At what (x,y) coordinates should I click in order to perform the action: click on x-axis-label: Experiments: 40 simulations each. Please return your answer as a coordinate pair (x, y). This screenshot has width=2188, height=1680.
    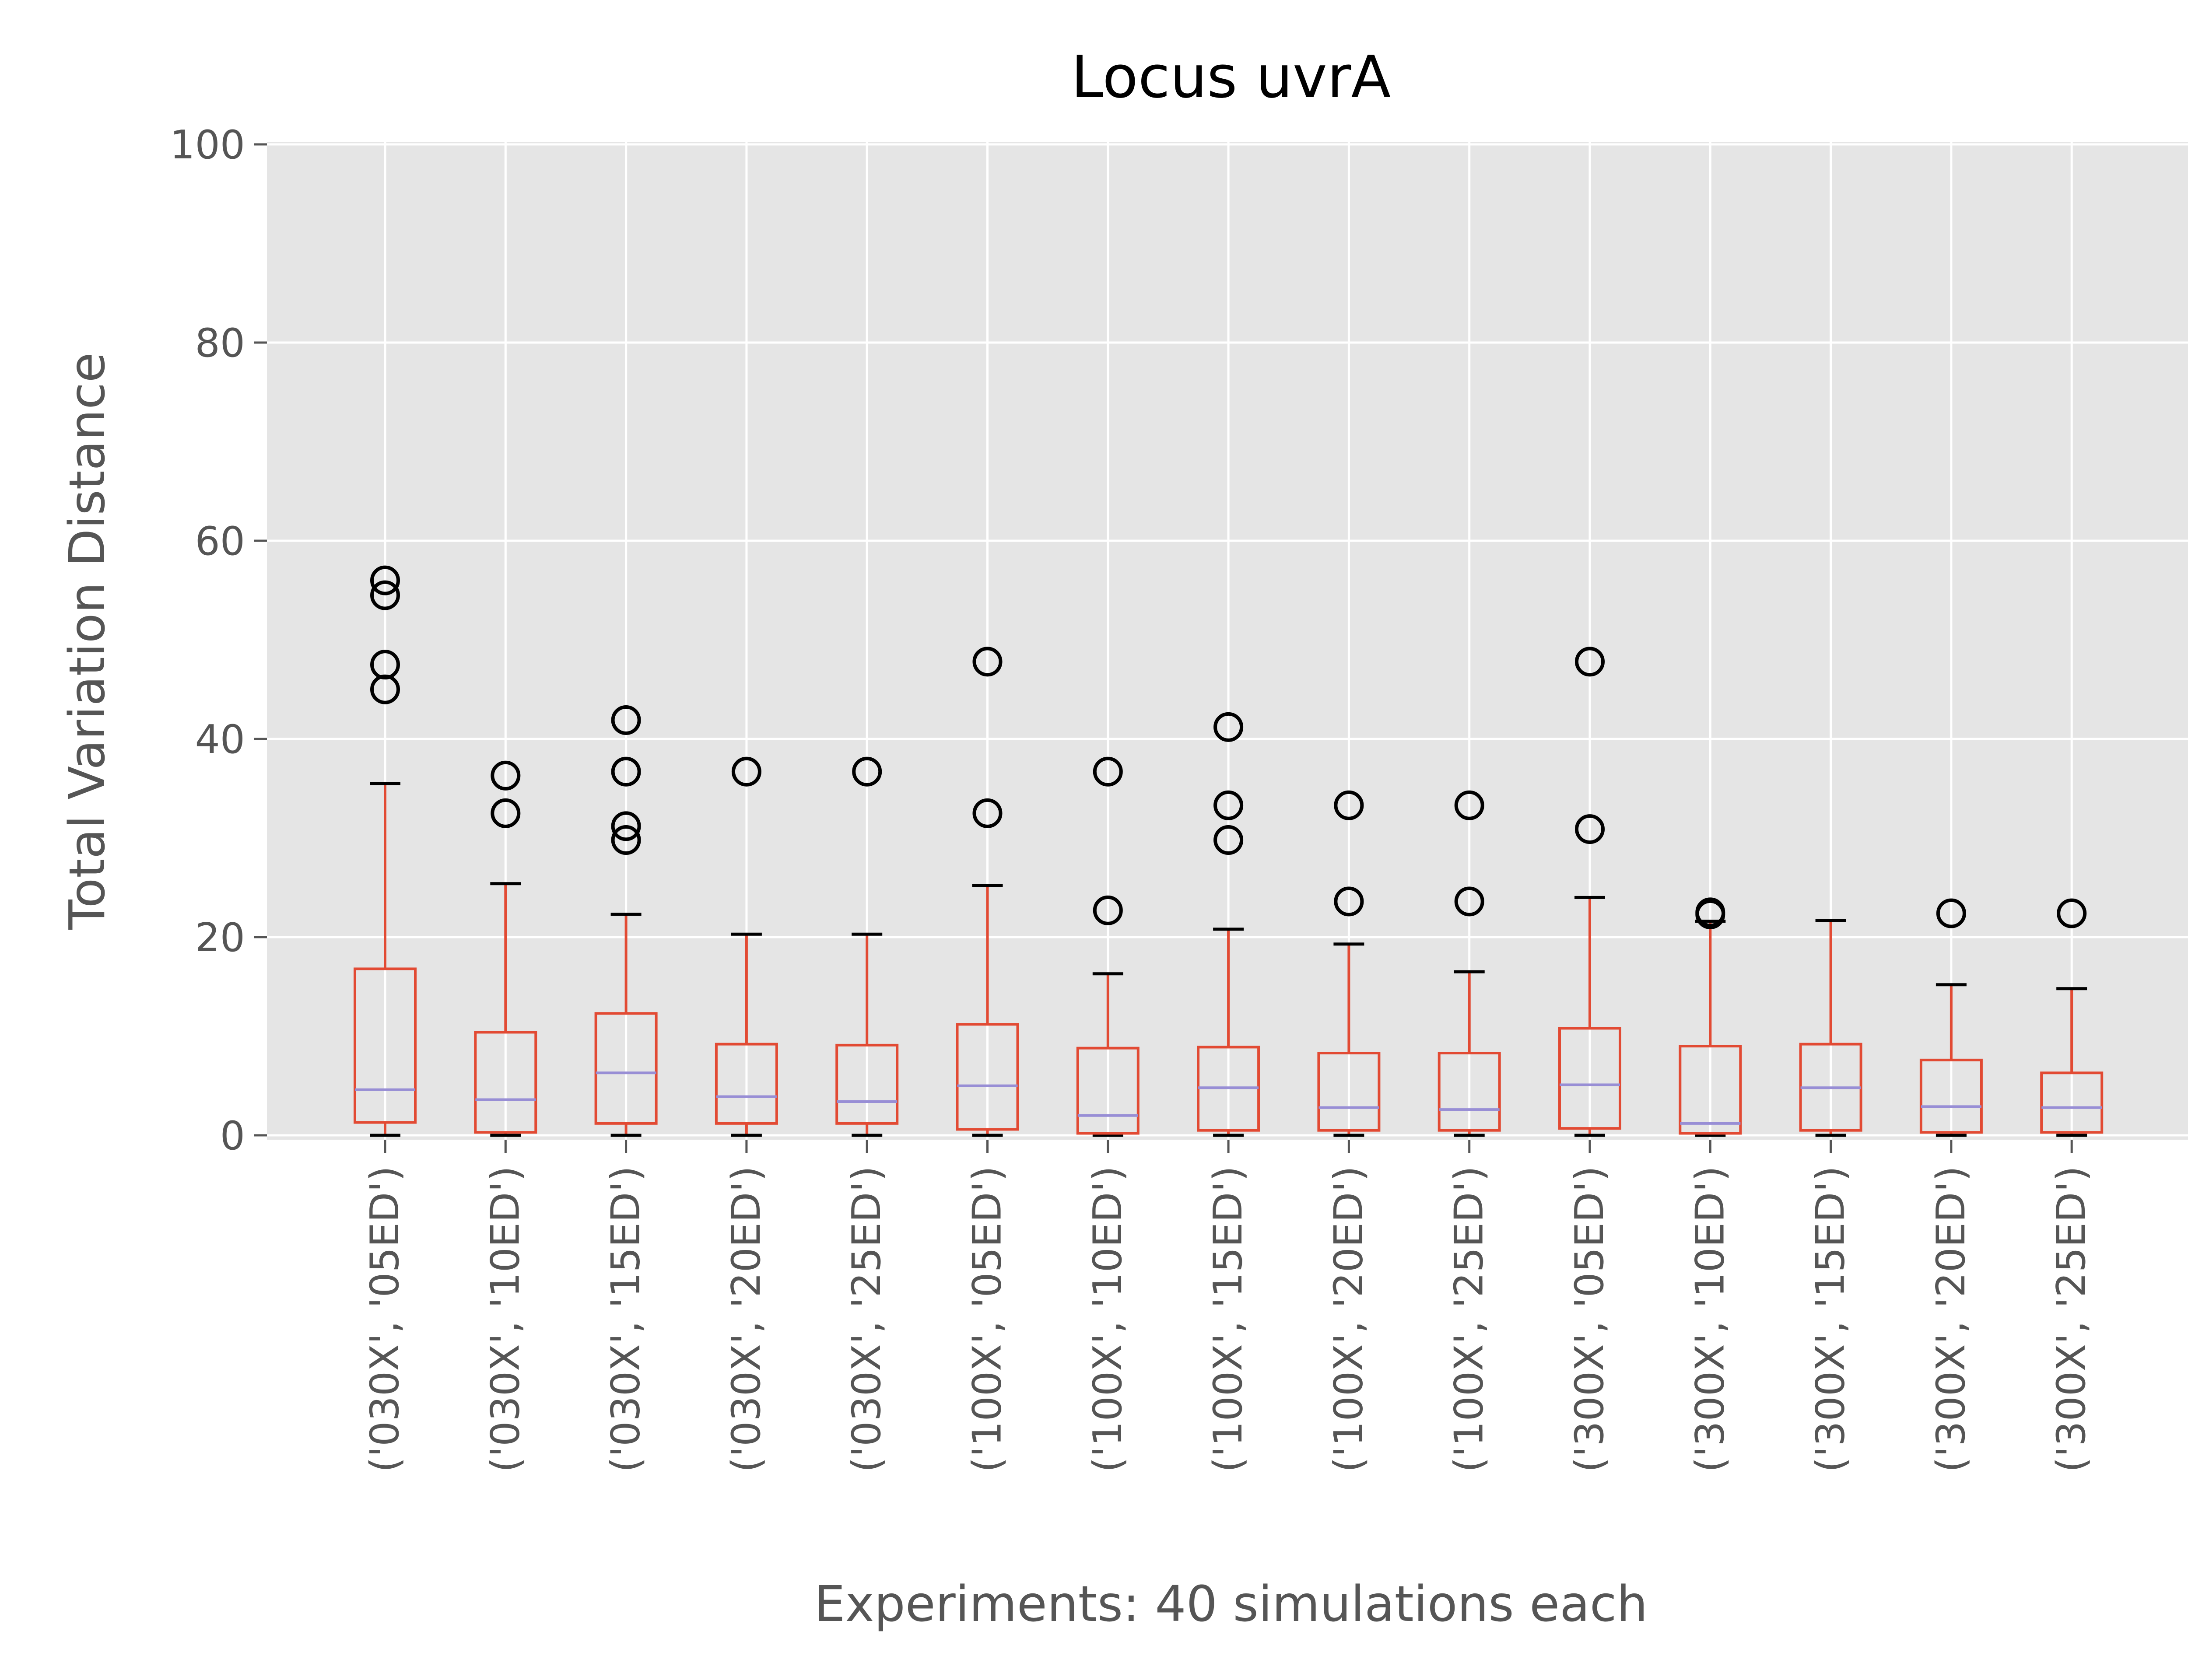
    Looking at the image, I should click on (1231, 1604).